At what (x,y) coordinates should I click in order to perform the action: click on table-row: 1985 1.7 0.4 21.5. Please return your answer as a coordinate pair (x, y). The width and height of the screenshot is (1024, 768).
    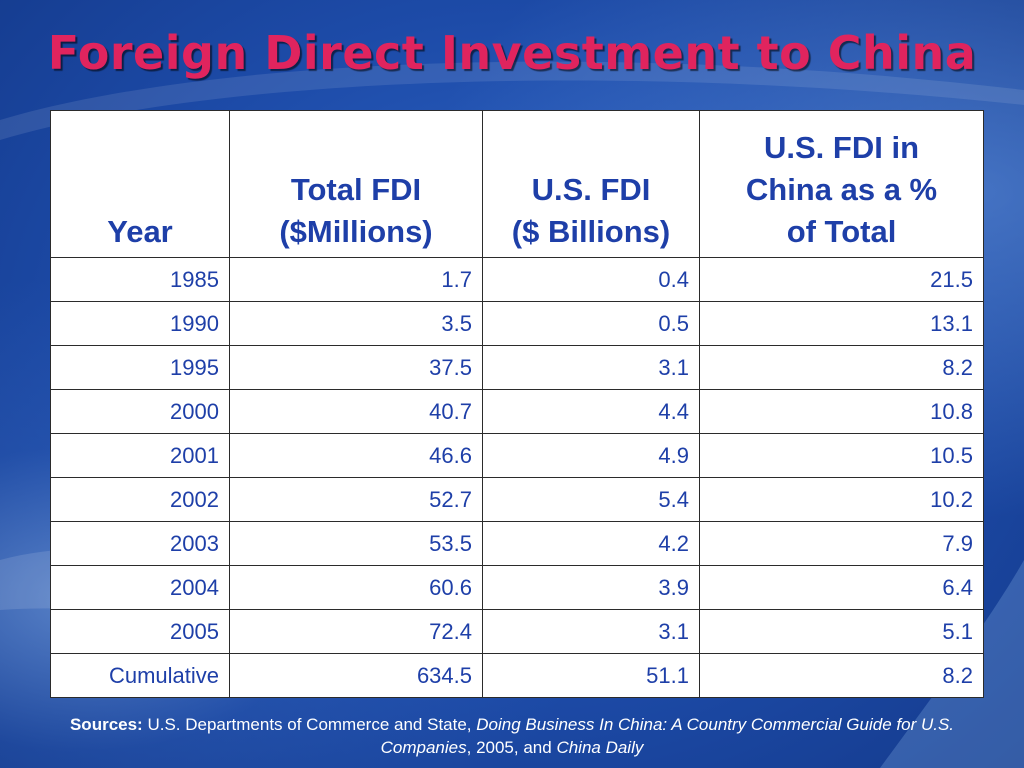
    Looking at the image, I should click on (517, 279).